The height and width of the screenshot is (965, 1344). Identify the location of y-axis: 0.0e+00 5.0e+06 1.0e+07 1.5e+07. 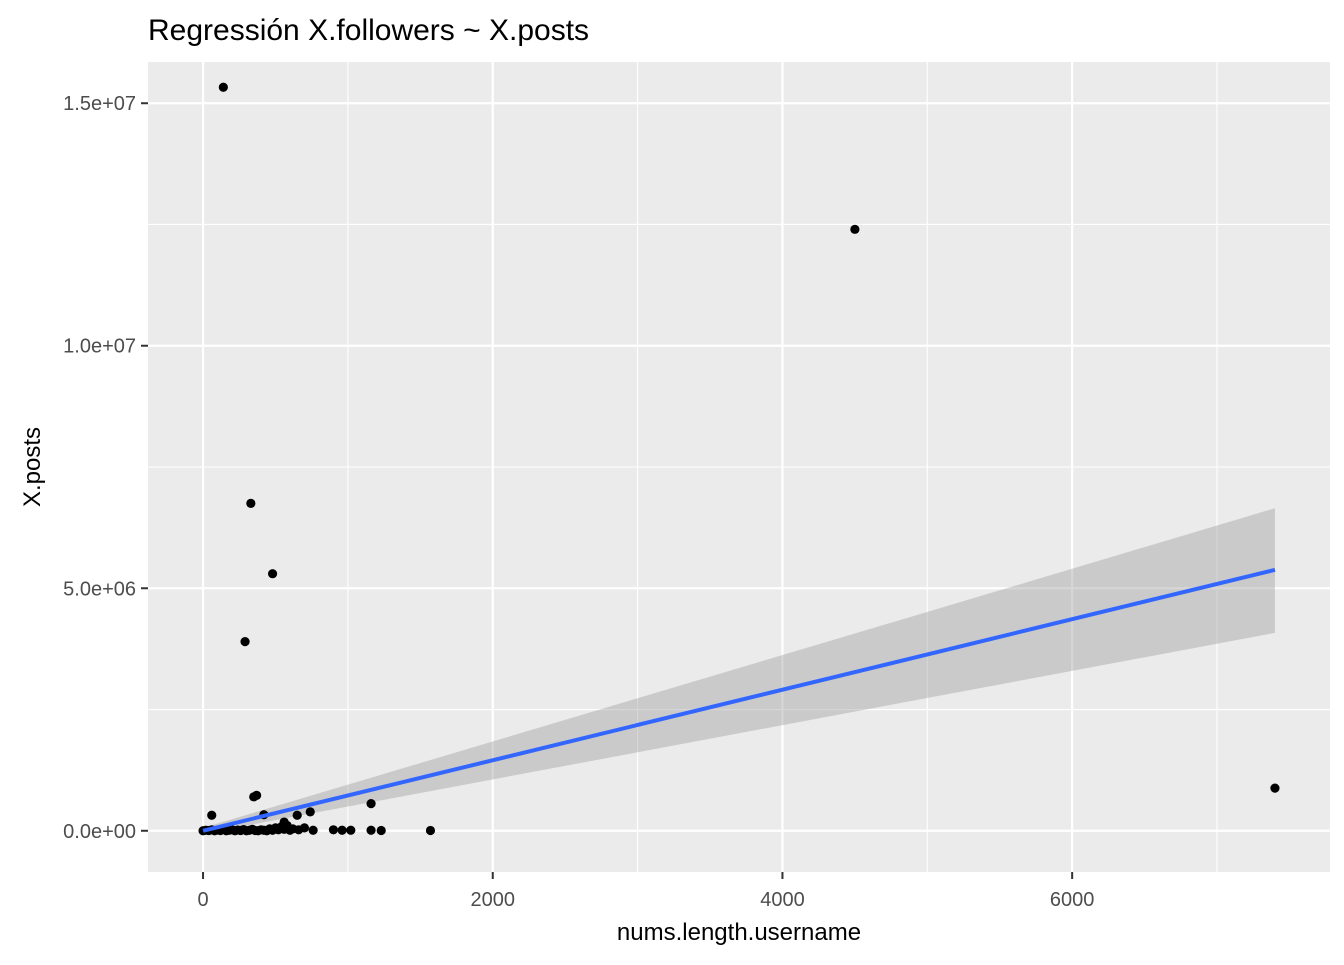
(105, 468).